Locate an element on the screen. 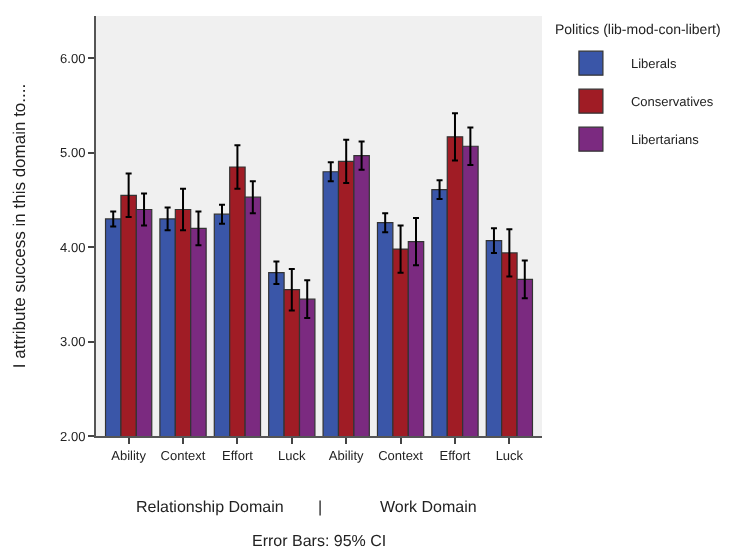  text: Error Bars: 95% CI is located at coordinates (319, 541).